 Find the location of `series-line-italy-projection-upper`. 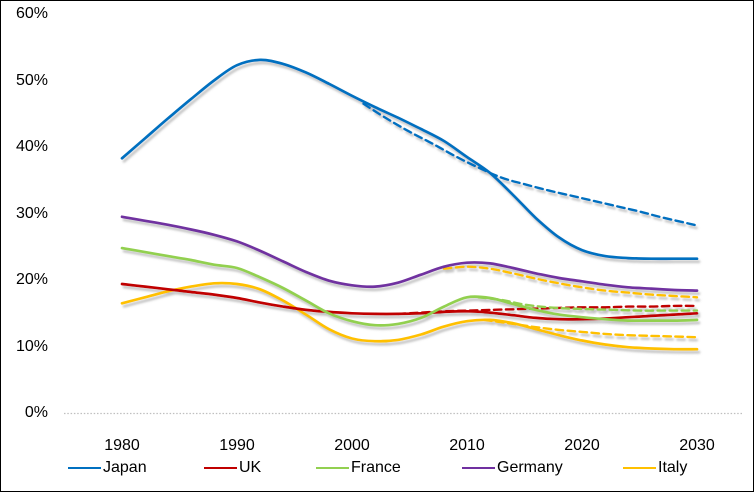

series-line-italy-projection-upper is located at coordinates (570, 282).